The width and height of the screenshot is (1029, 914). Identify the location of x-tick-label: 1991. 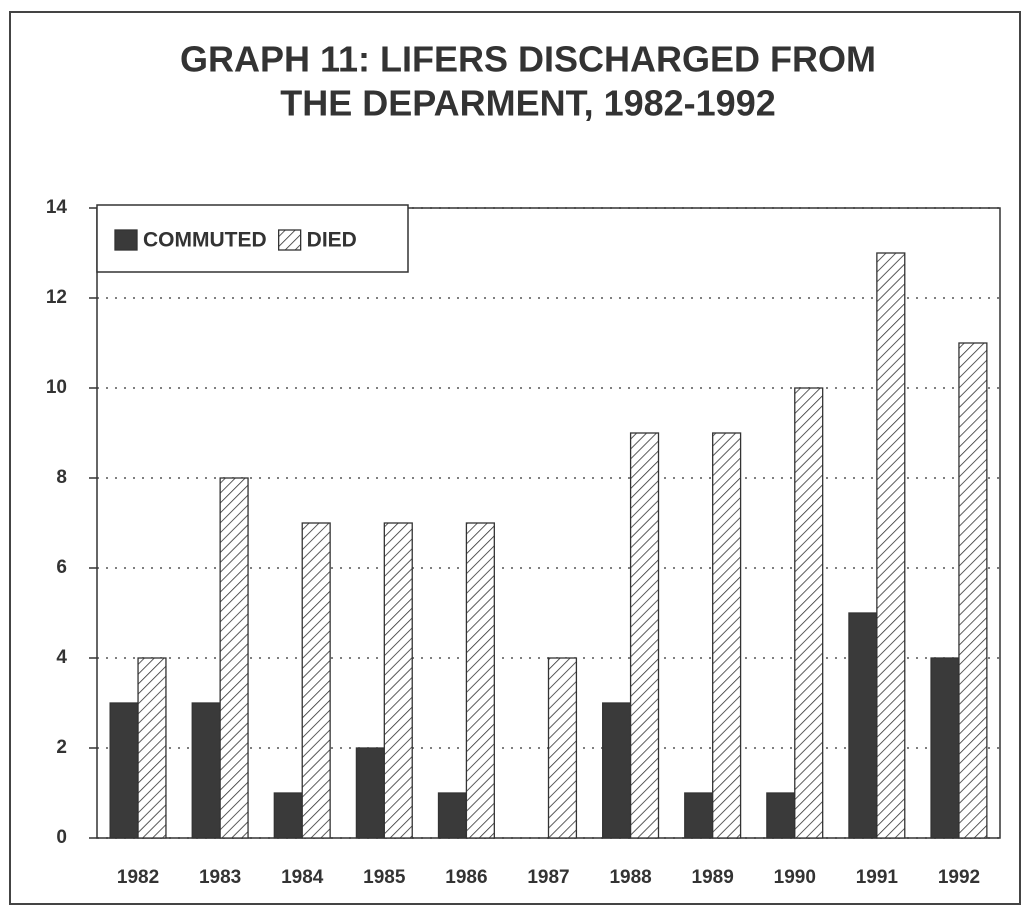
(877, 877).